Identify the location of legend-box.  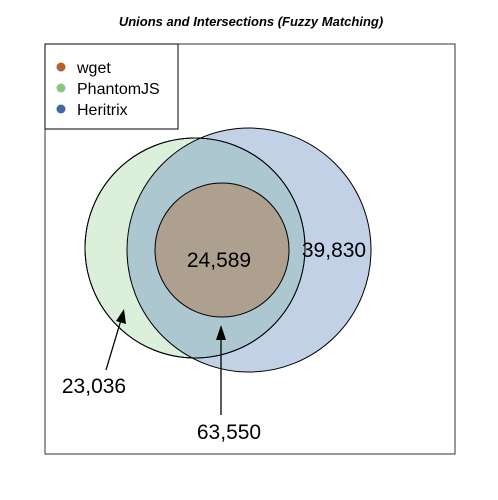
(111, 86).